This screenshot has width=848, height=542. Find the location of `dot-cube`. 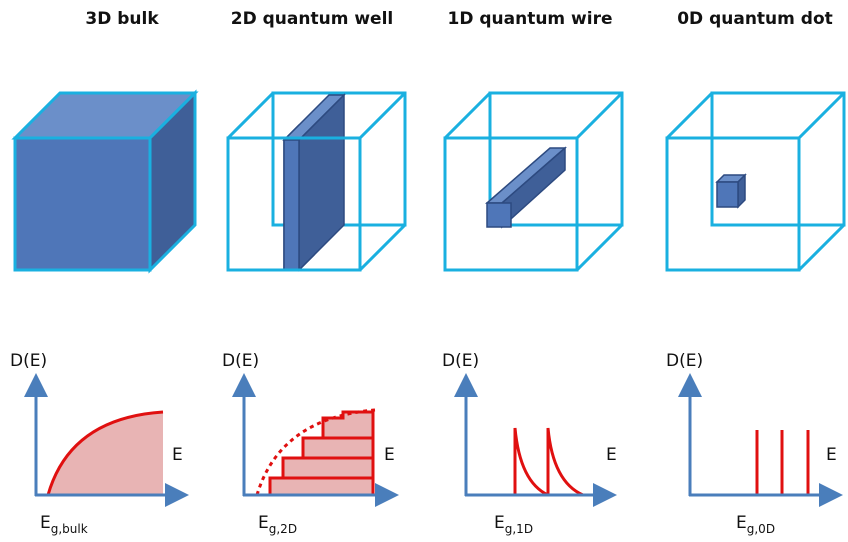

dot-cube is located at coordinates (755, 181).